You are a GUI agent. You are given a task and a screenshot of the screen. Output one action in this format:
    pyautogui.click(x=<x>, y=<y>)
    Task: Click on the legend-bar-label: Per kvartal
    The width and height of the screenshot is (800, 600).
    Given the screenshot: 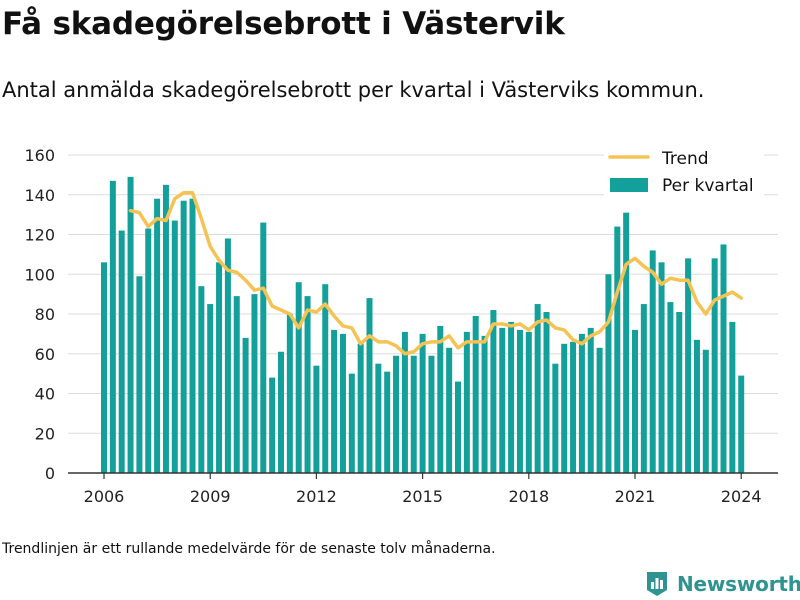 What is the action you would take?
    pyautogui.click(x=708, y=186)
    